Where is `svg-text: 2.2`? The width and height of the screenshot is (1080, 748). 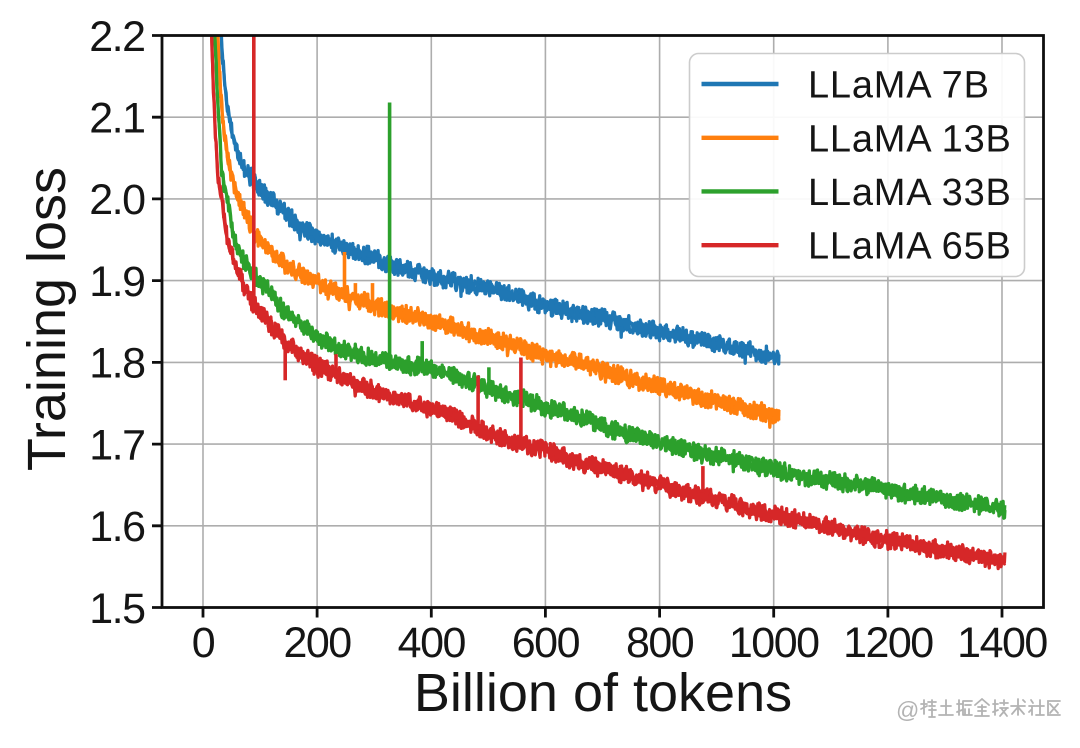
svg-text: 2.2 is located at coordinates (116, 37).